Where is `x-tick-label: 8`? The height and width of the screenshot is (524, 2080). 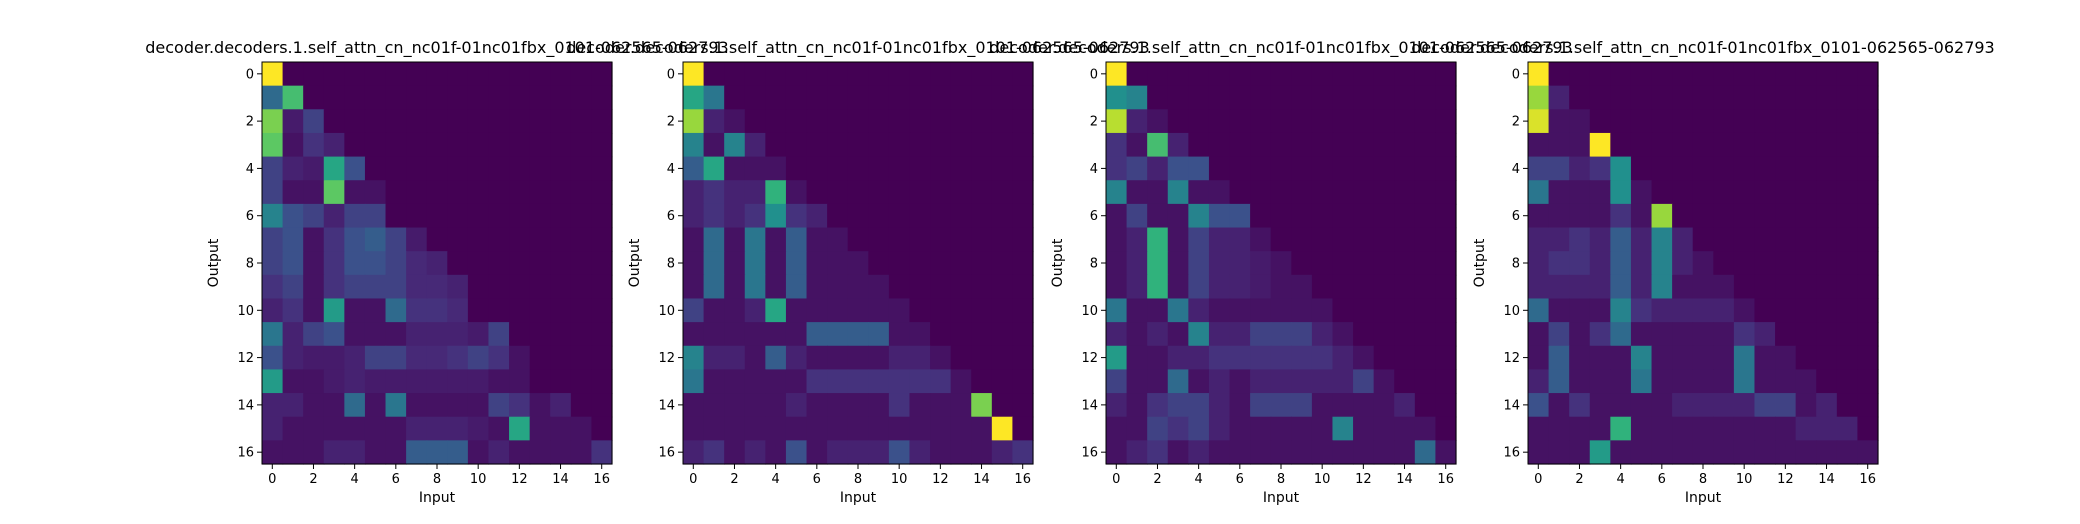
x-tick-label: 8 is located at coordinates (1281, 479).